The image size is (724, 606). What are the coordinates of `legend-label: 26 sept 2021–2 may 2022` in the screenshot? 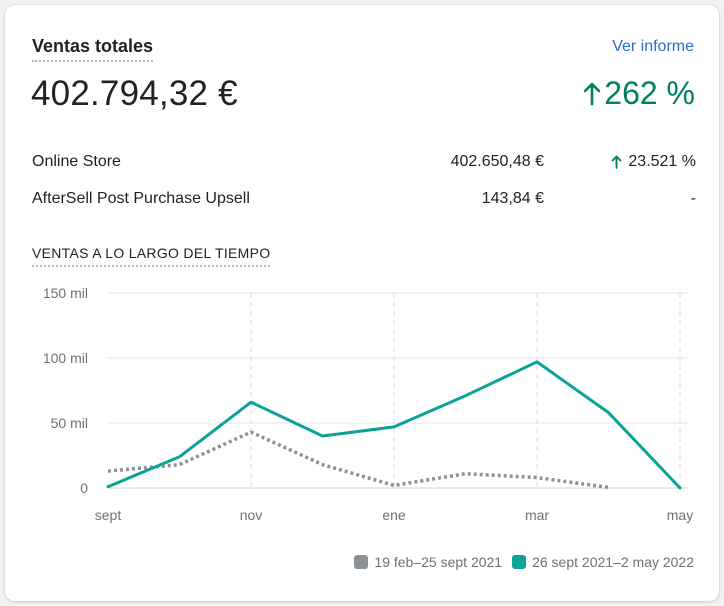 It's located at (613, 562).